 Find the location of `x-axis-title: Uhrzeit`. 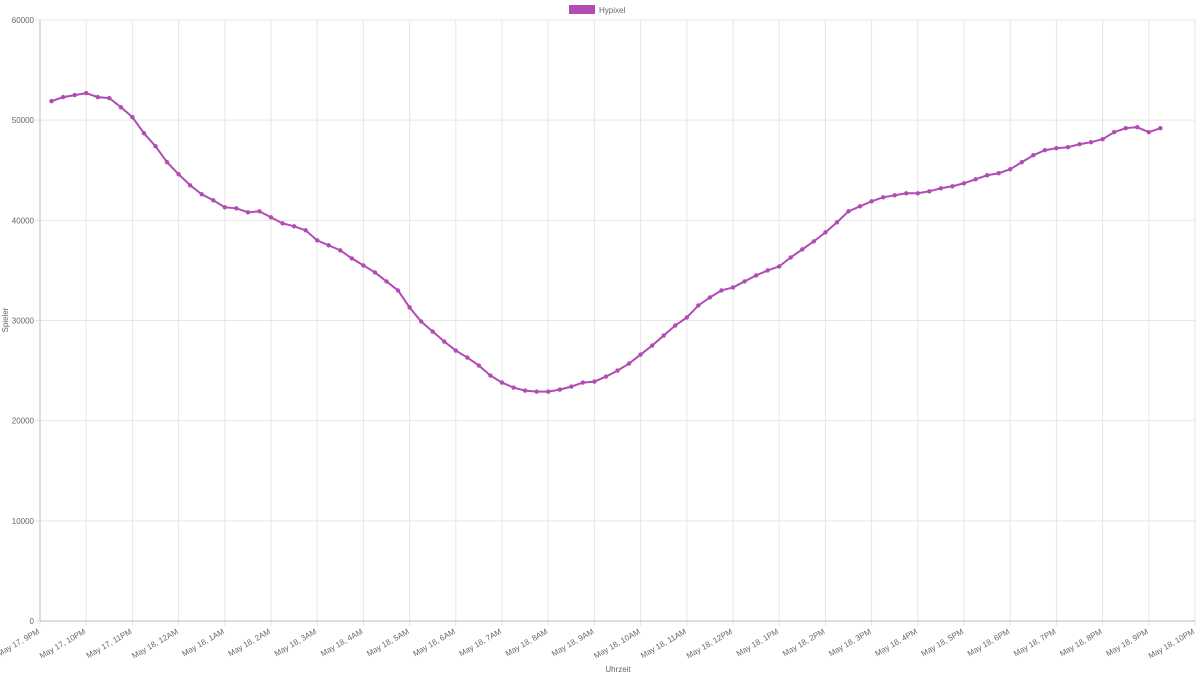

x-axis-title: Uhrzeit is located at coordinates (618, 669).